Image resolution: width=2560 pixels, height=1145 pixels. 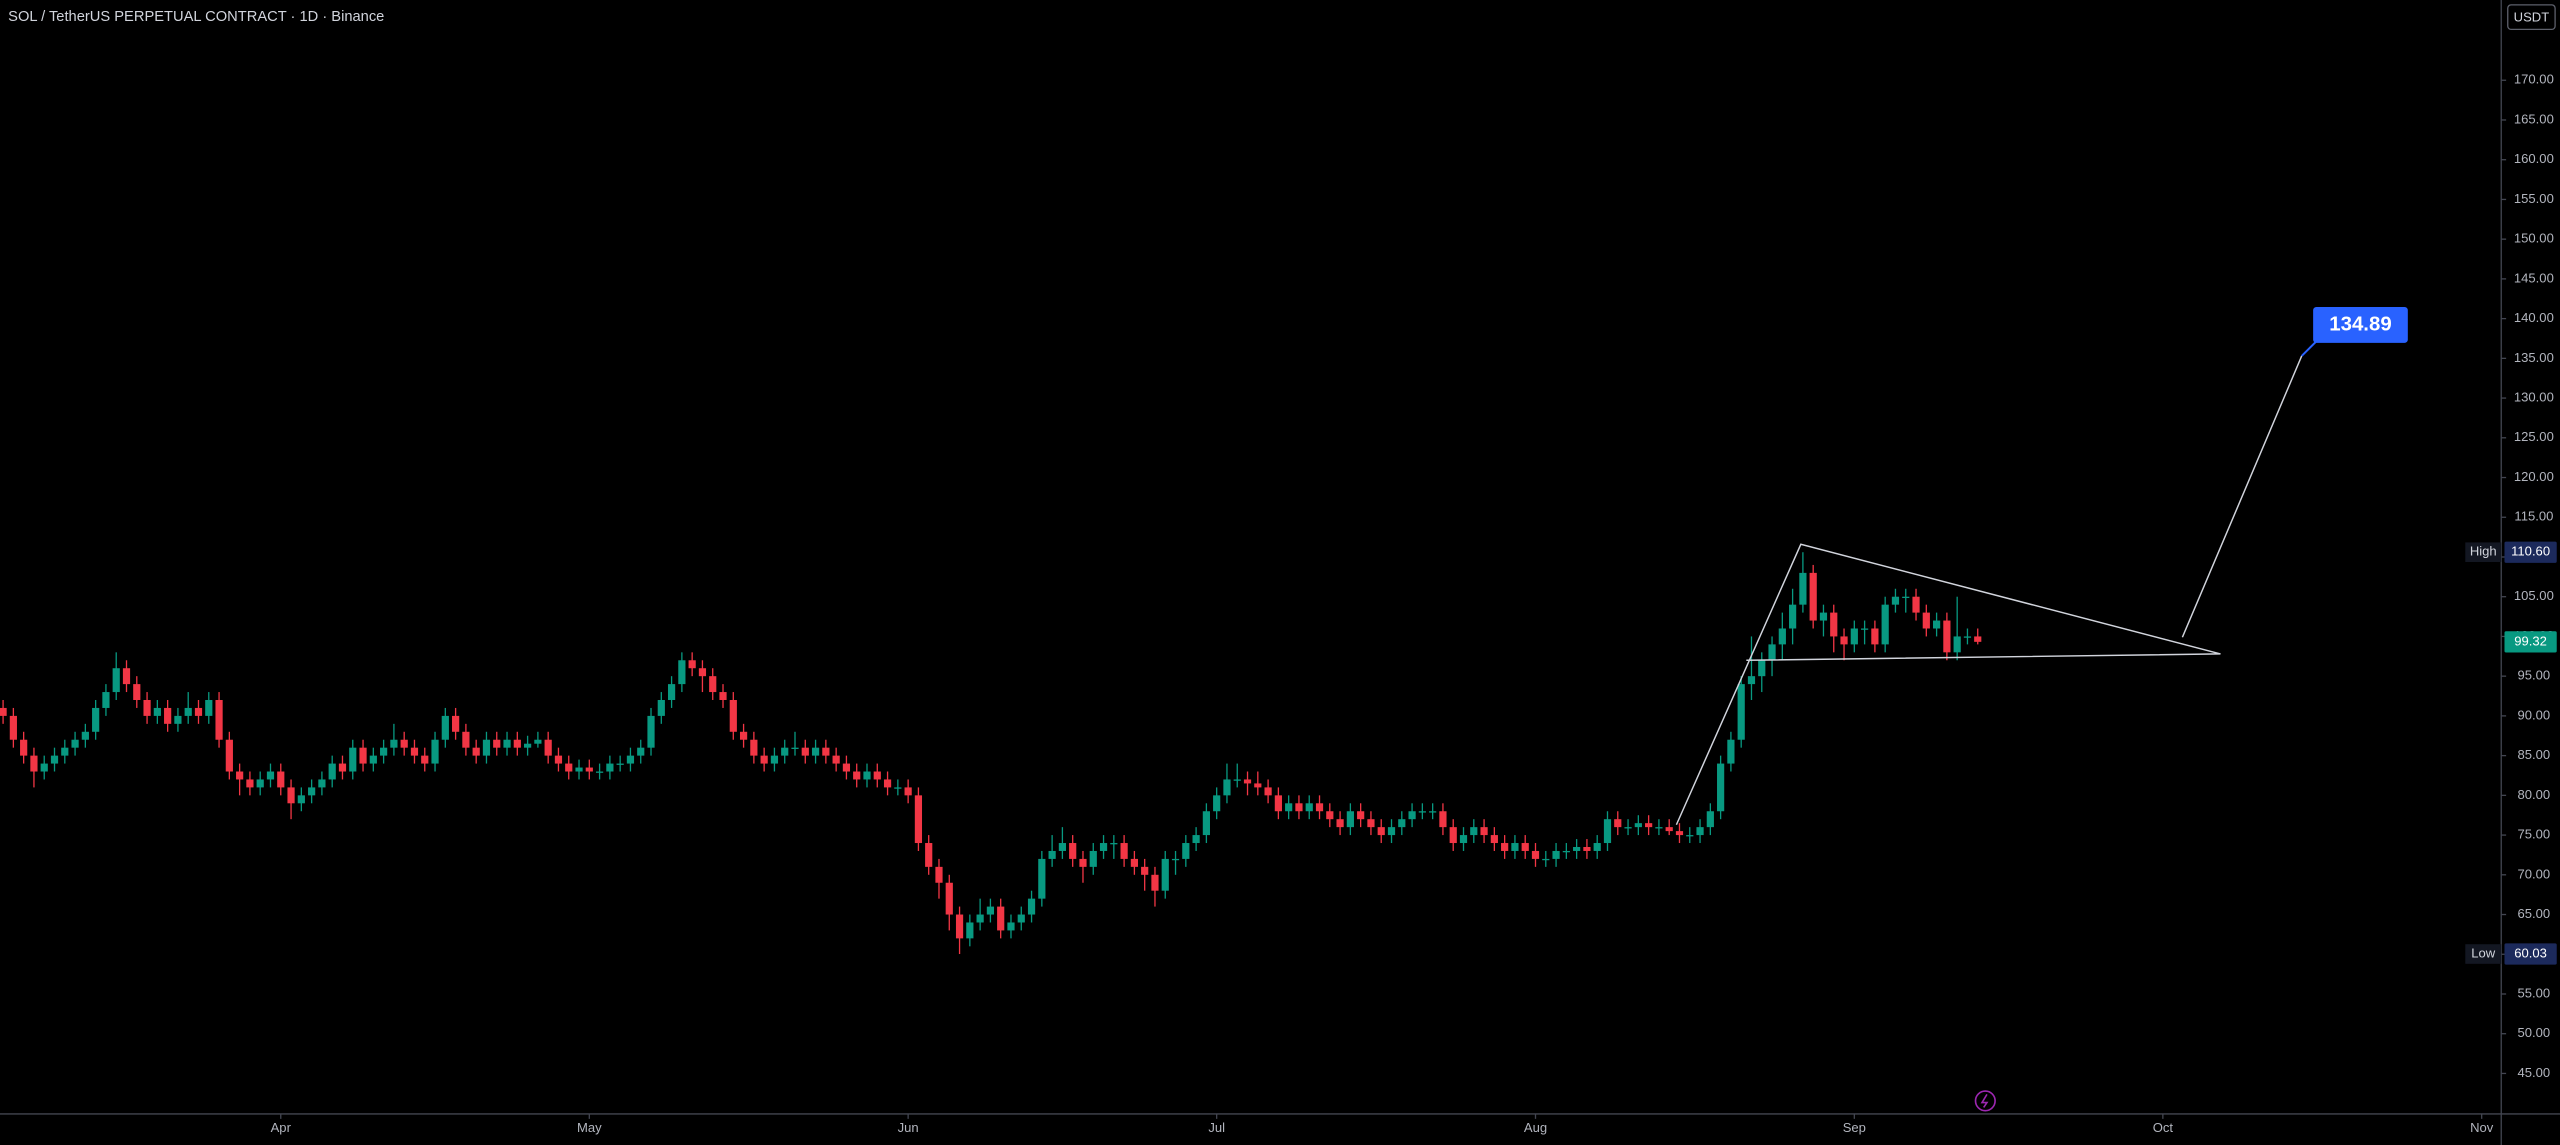 I want to click on last-price-tag-value: 99.32, so click(x=2530, y=640).